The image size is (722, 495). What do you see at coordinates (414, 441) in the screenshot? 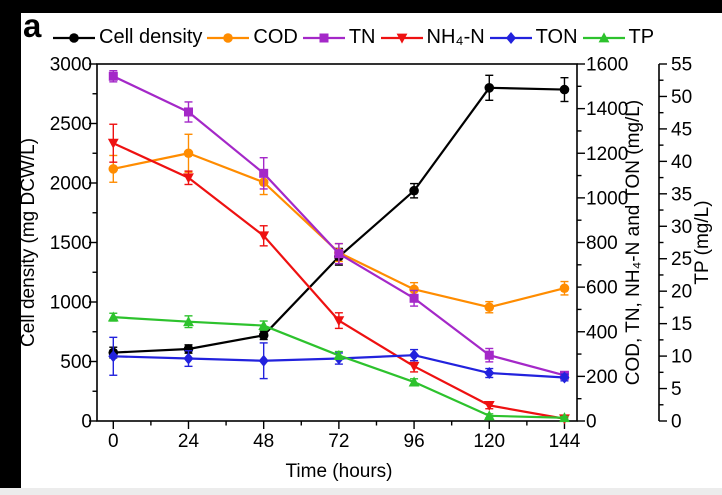
I see `x-axis-tick-label: 96` at bounding box center [414, 441].